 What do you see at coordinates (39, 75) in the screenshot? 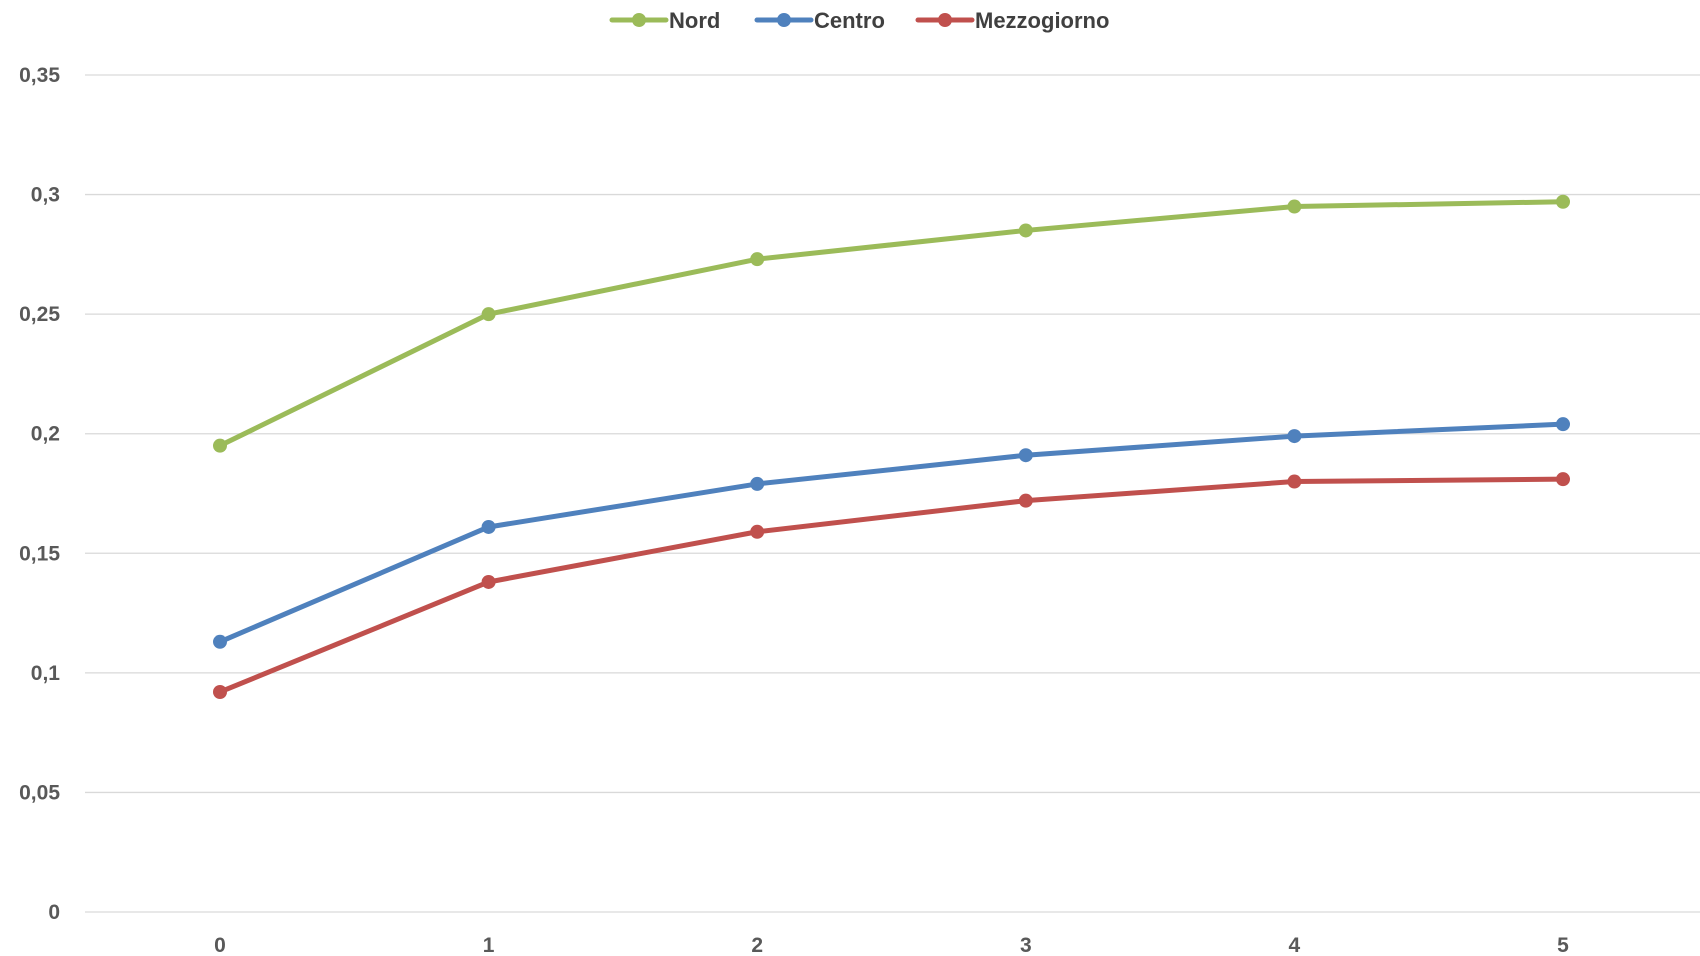
I see `y-tick-label: 0,35` at bounding box center [39, 75].